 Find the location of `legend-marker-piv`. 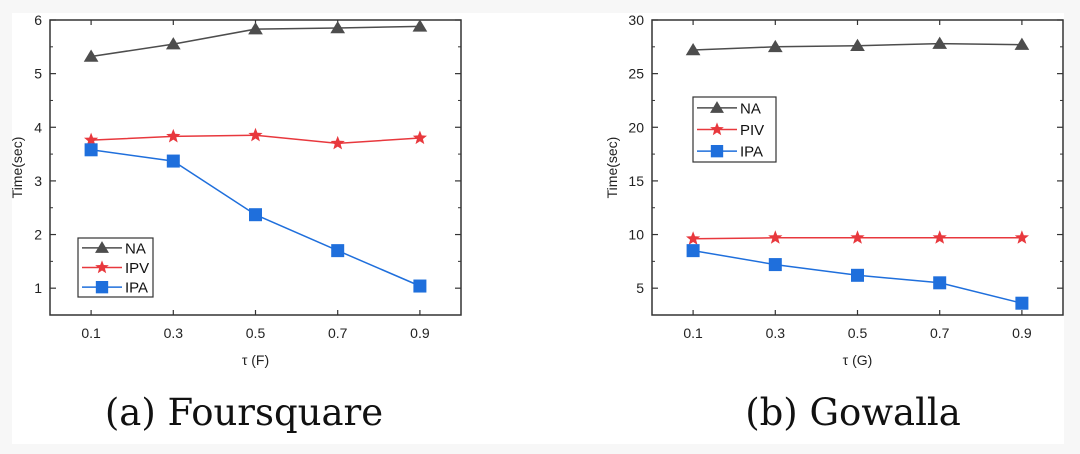

legend-marker-piv is located at coordinates (717, 129).